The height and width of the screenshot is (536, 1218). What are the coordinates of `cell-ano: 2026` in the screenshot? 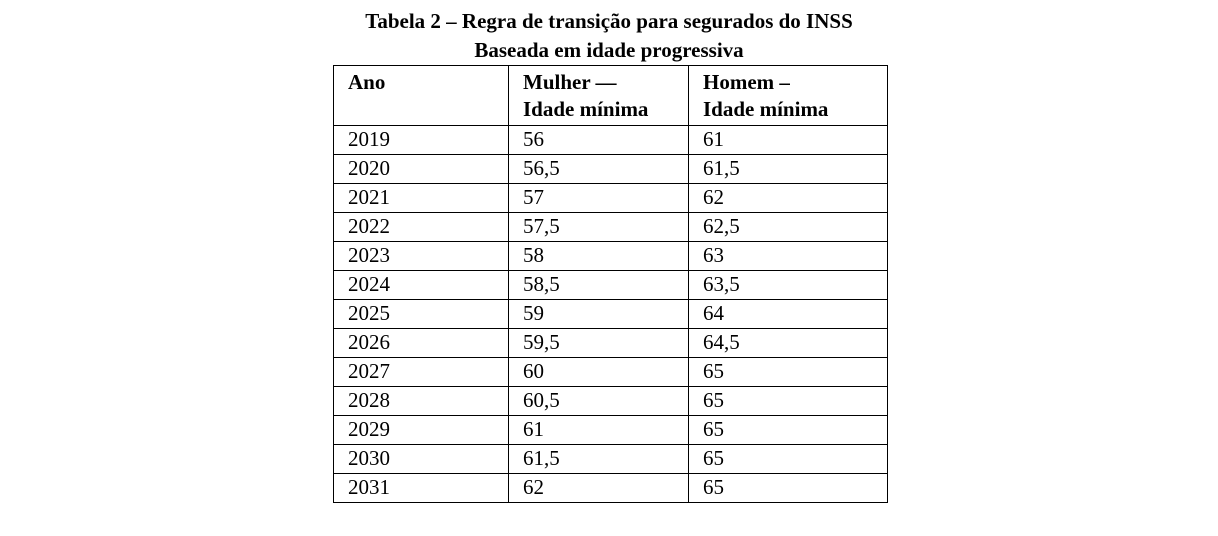 It's located at (421, 343).